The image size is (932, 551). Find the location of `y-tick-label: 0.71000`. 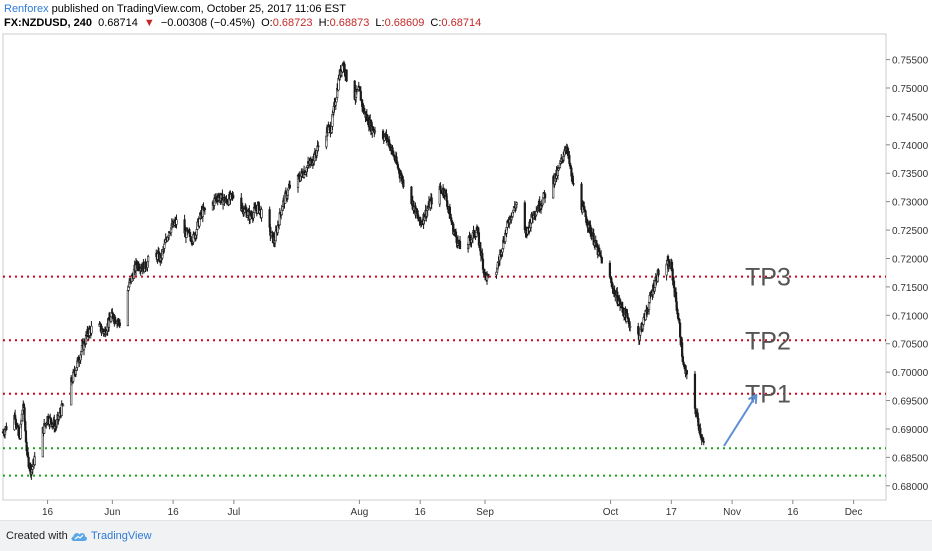

y-tick-label: 0.71000 is located at coordinates (910, 316).